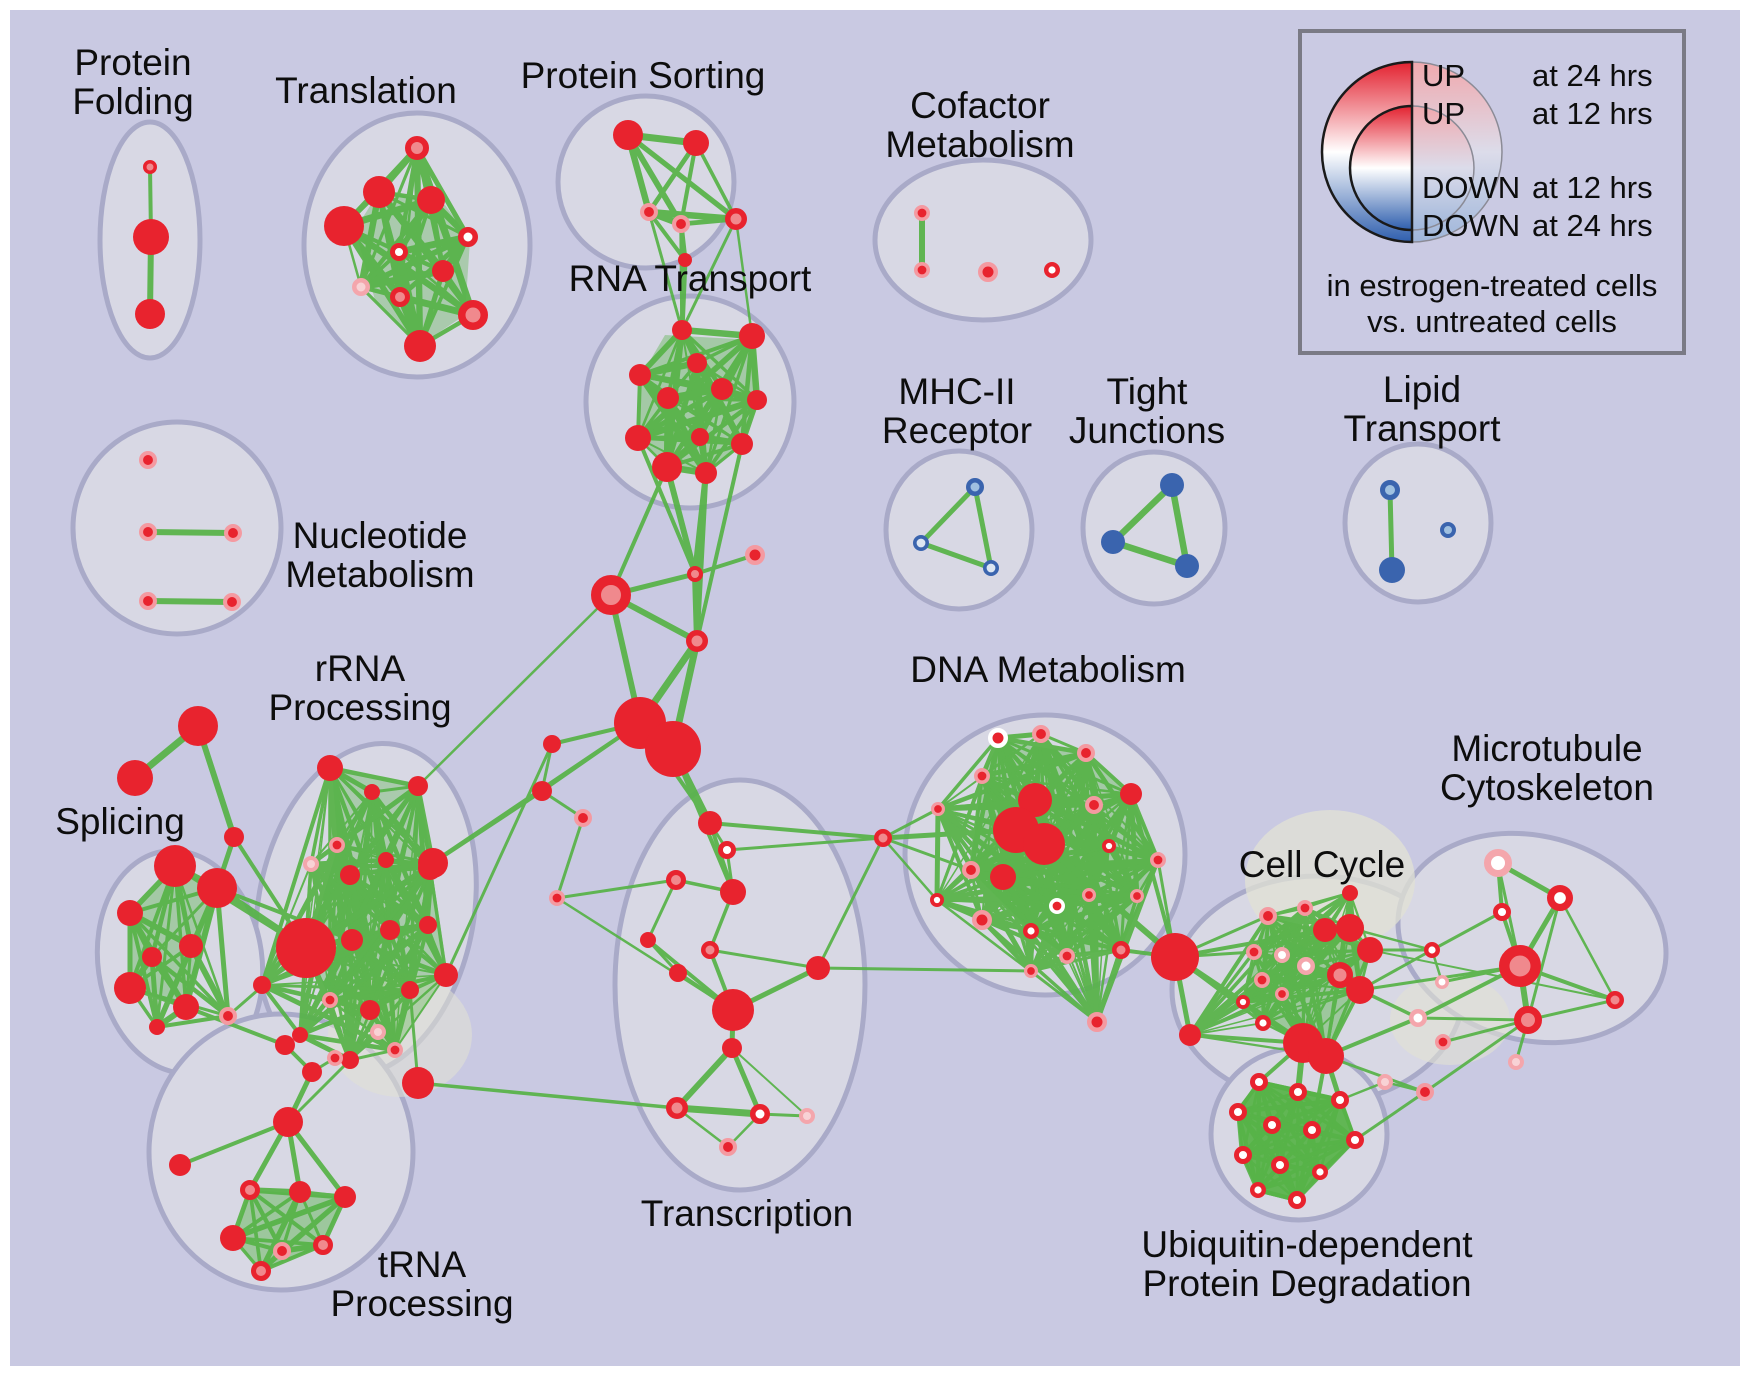 The height and width of the screenshot is (1376, 1750). What do you see at coordinates (695, 574) in the screenshot?
I see `node-tk2` at bounding box center [695, 574].